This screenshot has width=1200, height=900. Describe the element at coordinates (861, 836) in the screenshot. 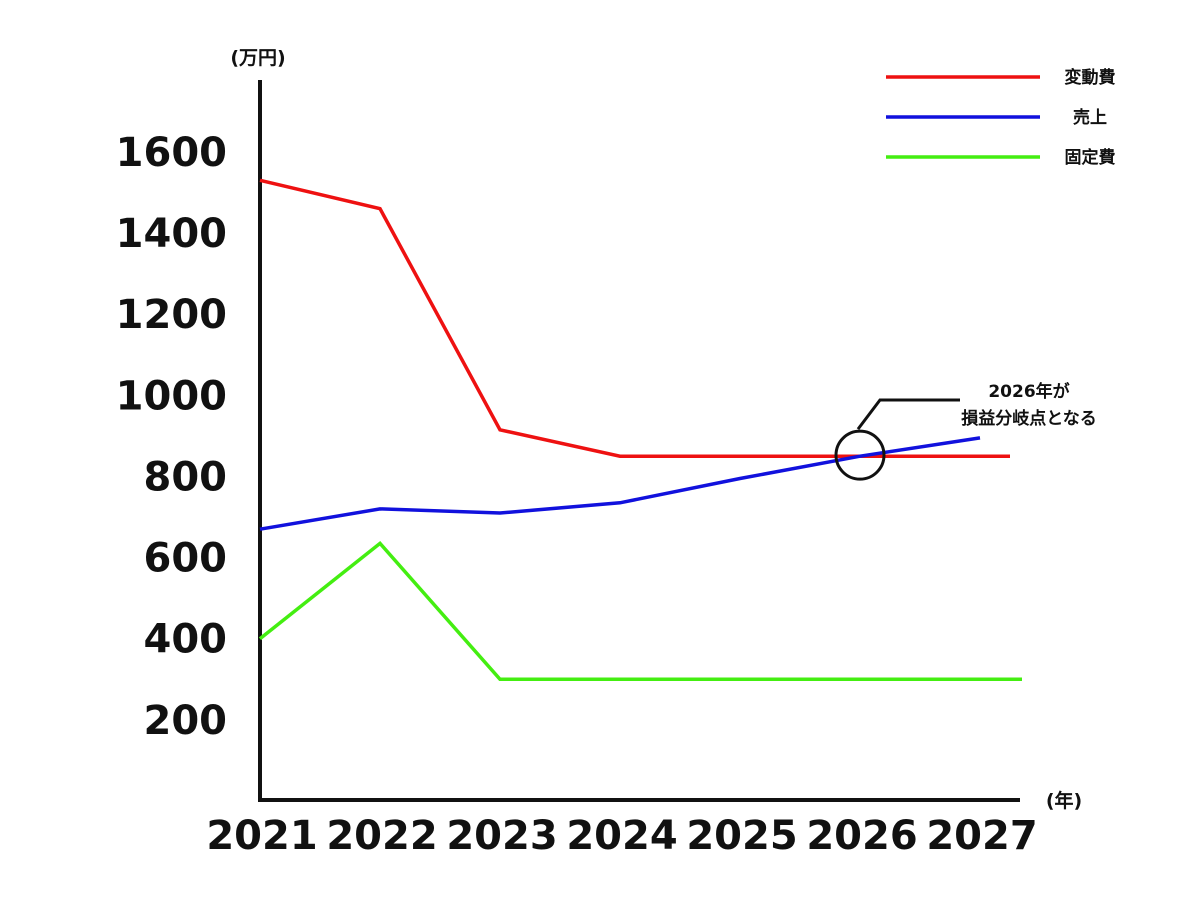

I see `x-tick-label: 2026` at that location.